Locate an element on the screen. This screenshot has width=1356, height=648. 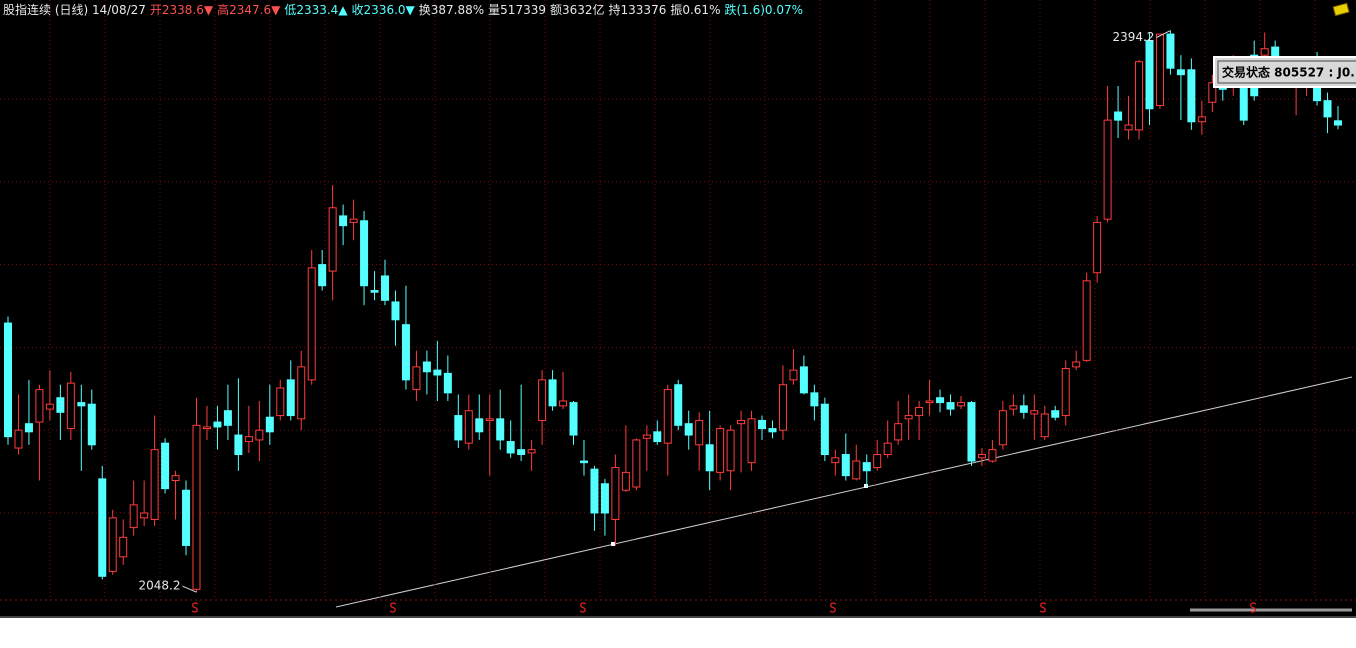
popup: 交易状态 805527 : J0. is located at coordinates (1284, 72).